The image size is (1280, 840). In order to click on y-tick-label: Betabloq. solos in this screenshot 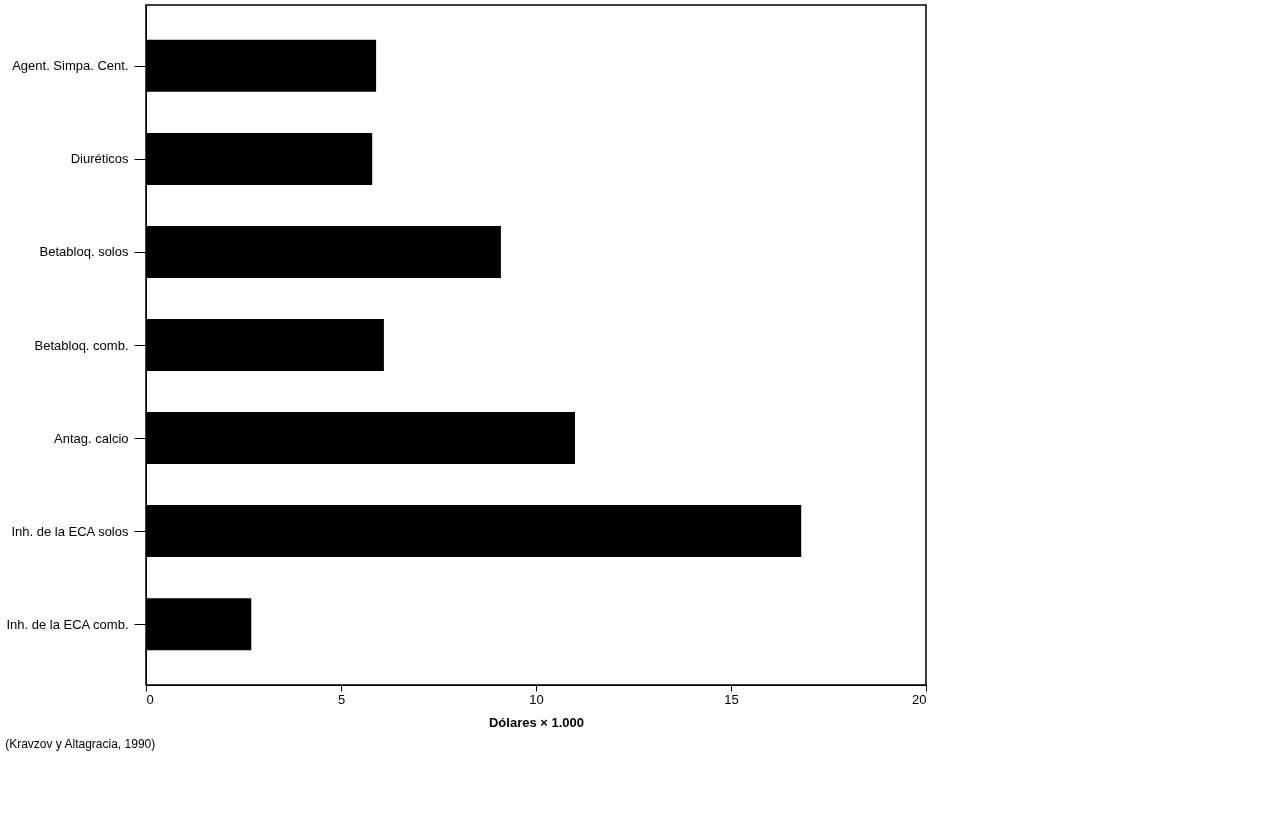, I will do `click(84, 252)`.